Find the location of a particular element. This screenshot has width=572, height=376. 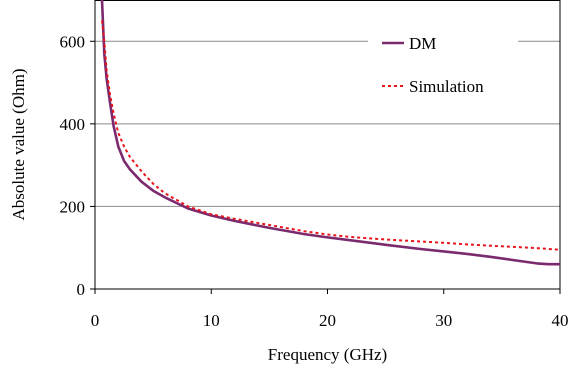

legend-background is located at coordinates (443, 62).